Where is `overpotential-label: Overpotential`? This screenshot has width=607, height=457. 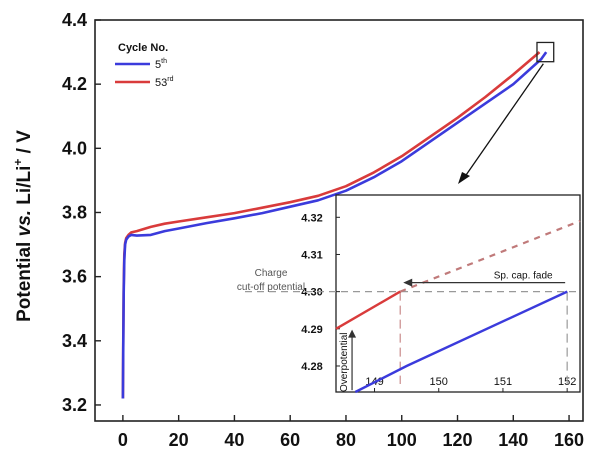 overpotential-label: Overpotential is located at coordinates (344, 362).